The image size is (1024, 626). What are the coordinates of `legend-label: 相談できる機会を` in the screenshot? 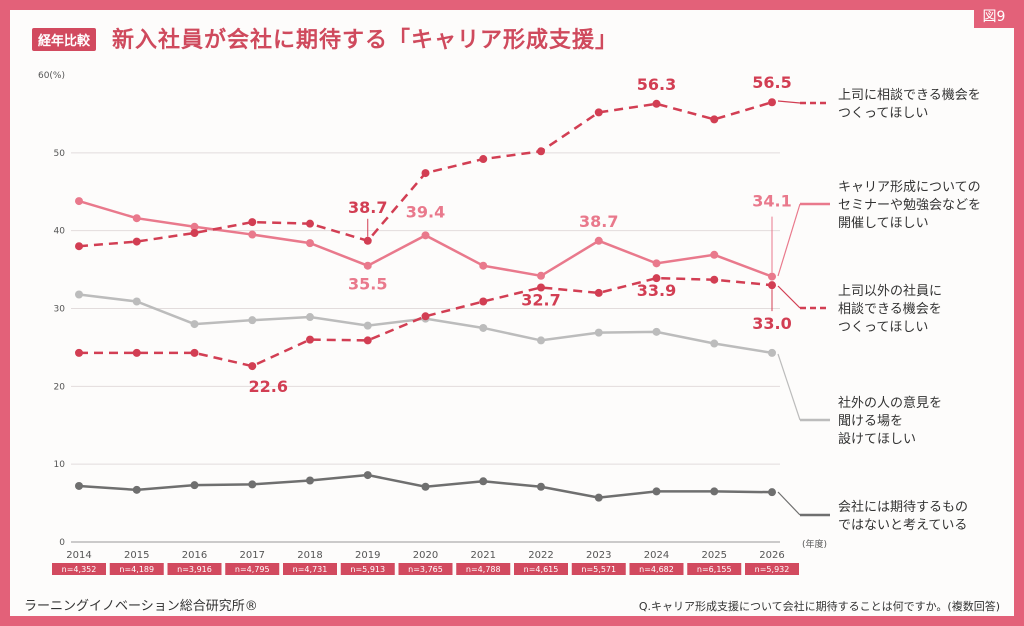 It's located at (890, 309).